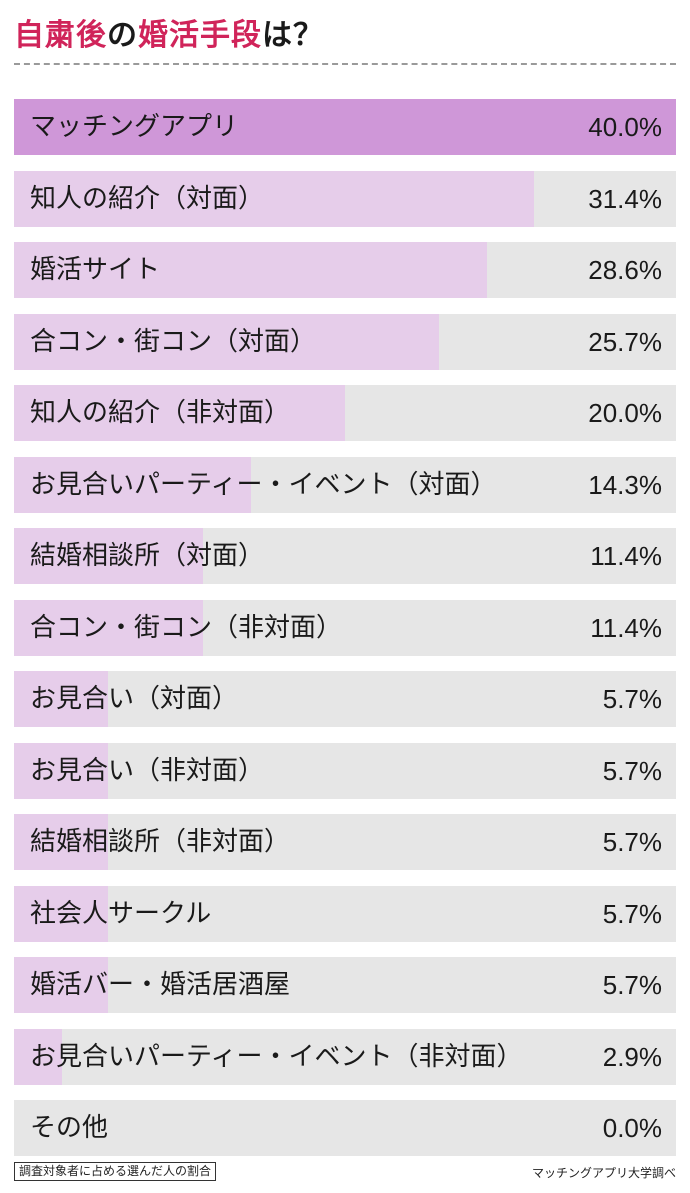 The image size is (690, 1193). I want to click on bar-label: 知人の紹介（対面）, so click(147, 199).